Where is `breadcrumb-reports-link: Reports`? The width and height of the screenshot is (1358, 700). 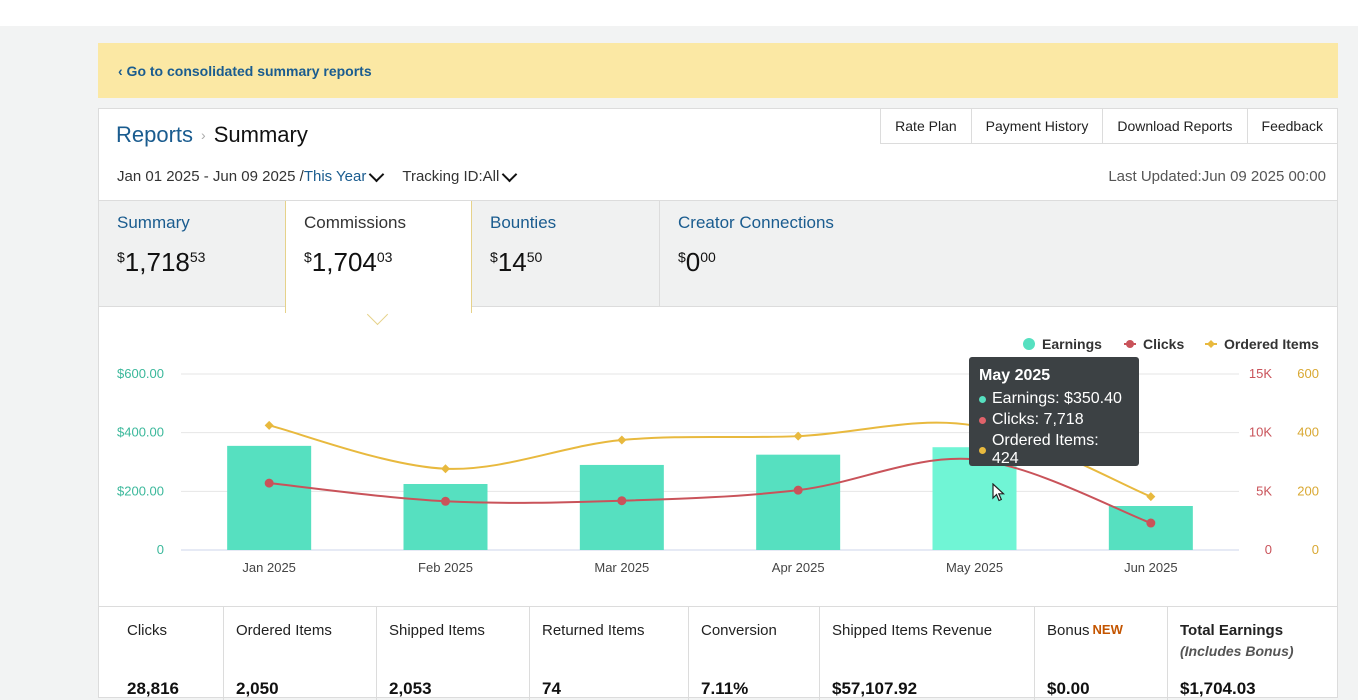 breadcrumb-reports-link: Reports is located at coordinates (155, 134).